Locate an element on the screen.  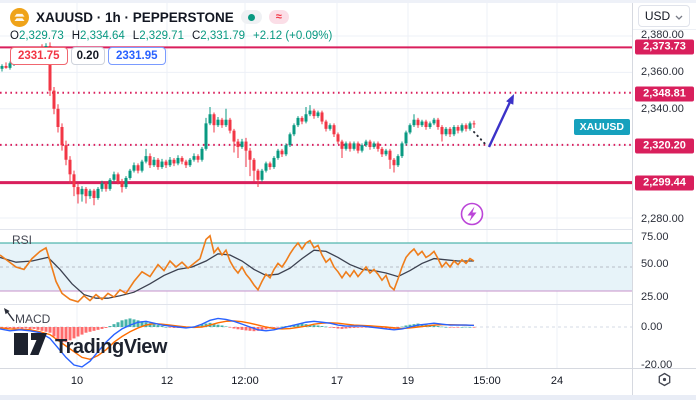
axis-separator is located at coordinates (664, 29).